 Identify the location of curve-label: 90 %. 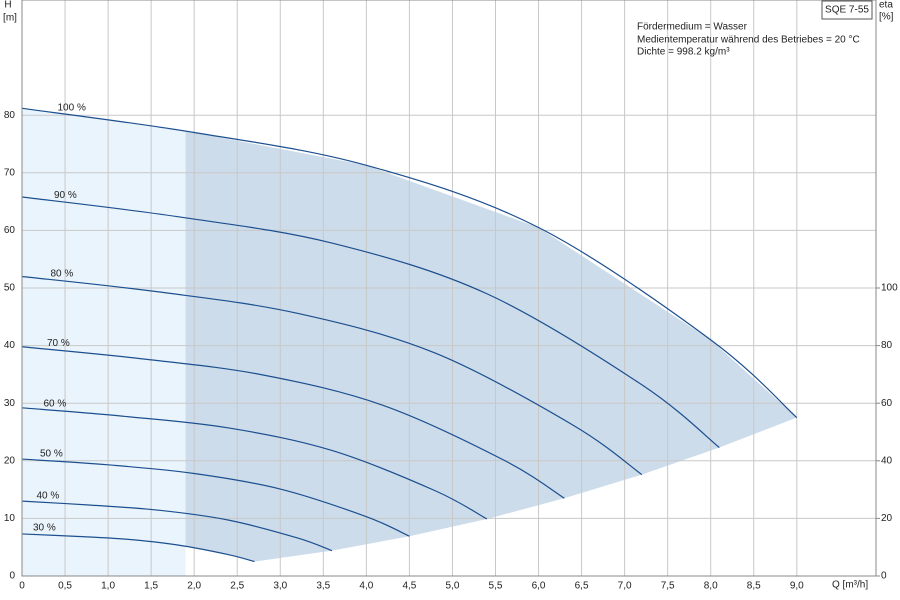
(65, 195).